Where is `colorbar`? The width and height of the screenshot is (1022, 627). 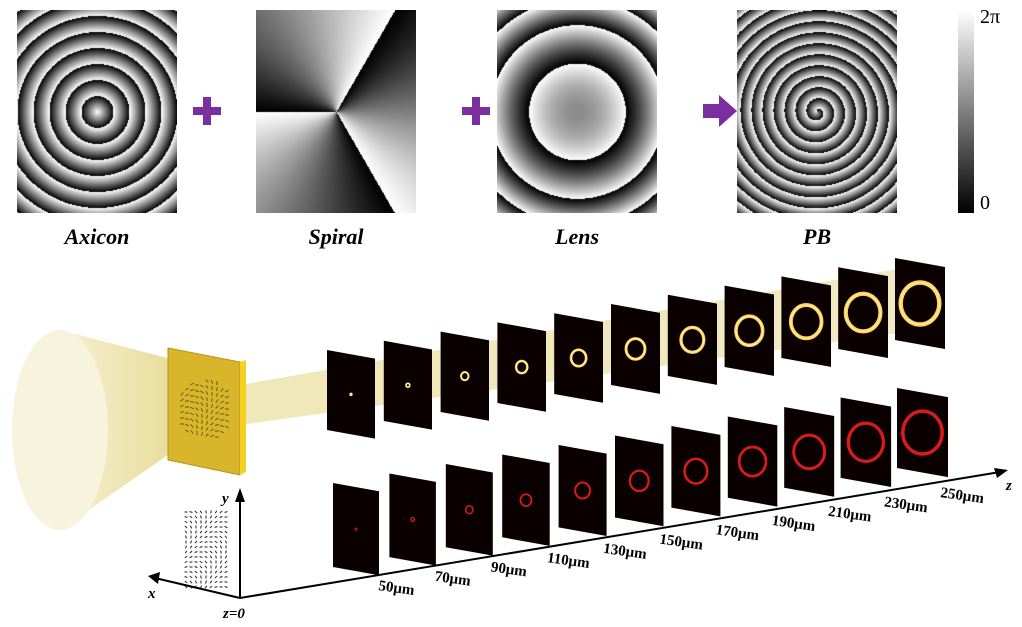 colorbar is located at coordinates (966, 111).